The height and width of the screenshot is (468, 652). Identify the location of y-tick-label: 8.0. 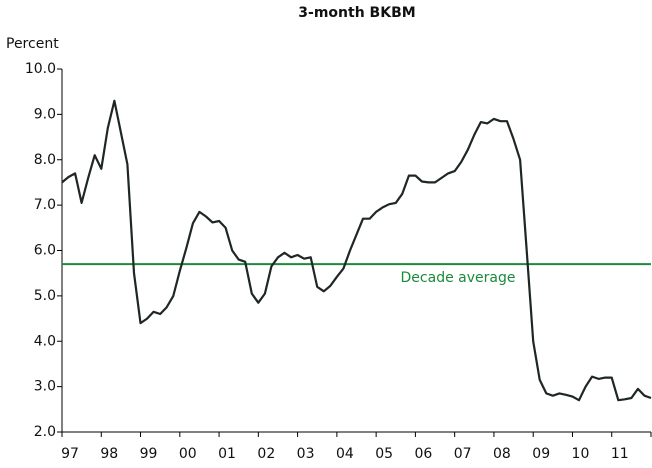
(45, 160).